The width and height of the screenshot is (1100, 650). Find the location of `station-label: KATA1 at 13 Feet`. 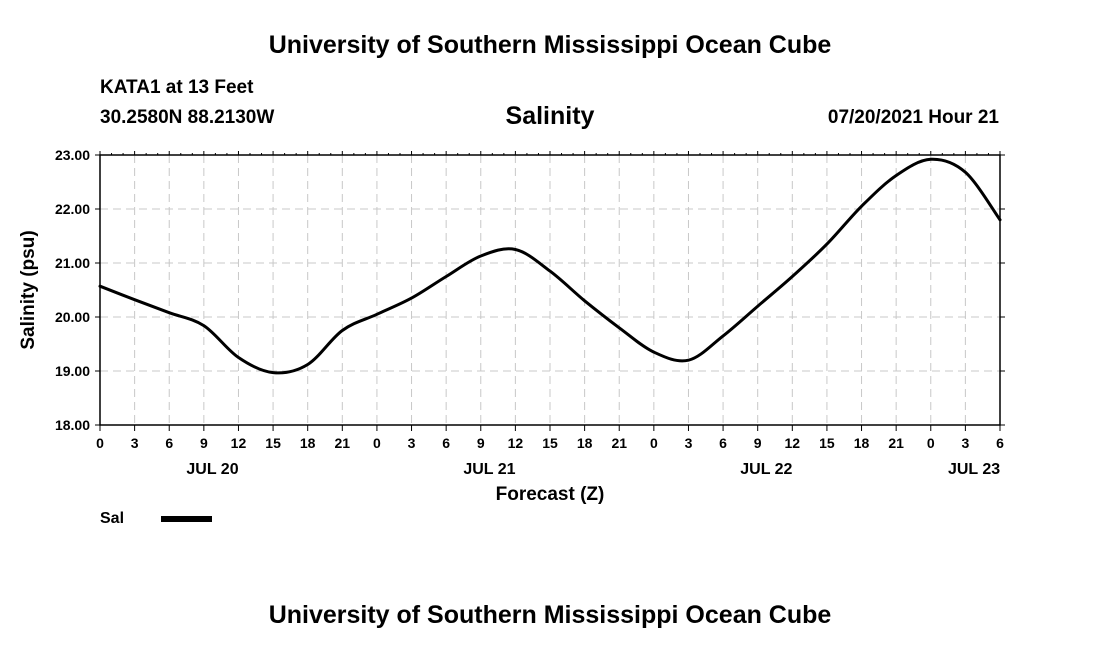

station-label: KATA1 at 13 Feet is located at coordinates (177, 87).